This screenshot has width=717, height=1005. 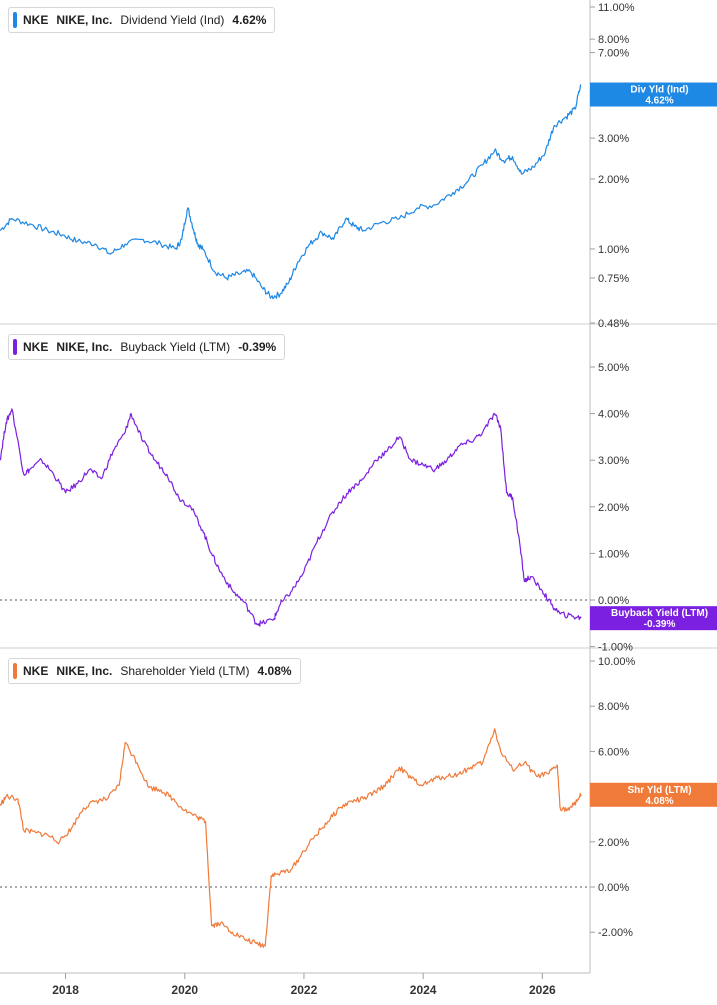 I want to click on x-tick-label: 2026, so click(x=542, y=990).